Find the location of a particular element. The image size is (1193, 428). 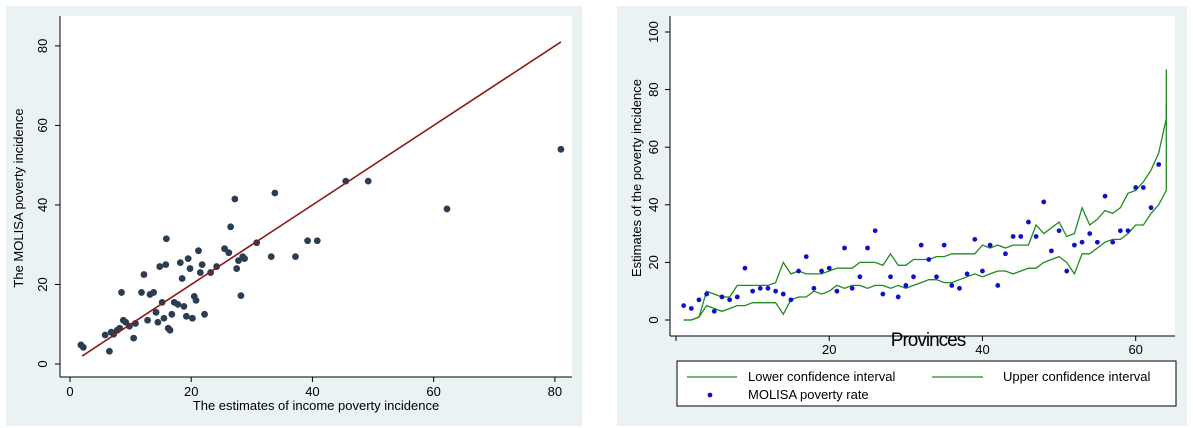

line-y-tick-label: 0 is located at coordinates (653, 319).